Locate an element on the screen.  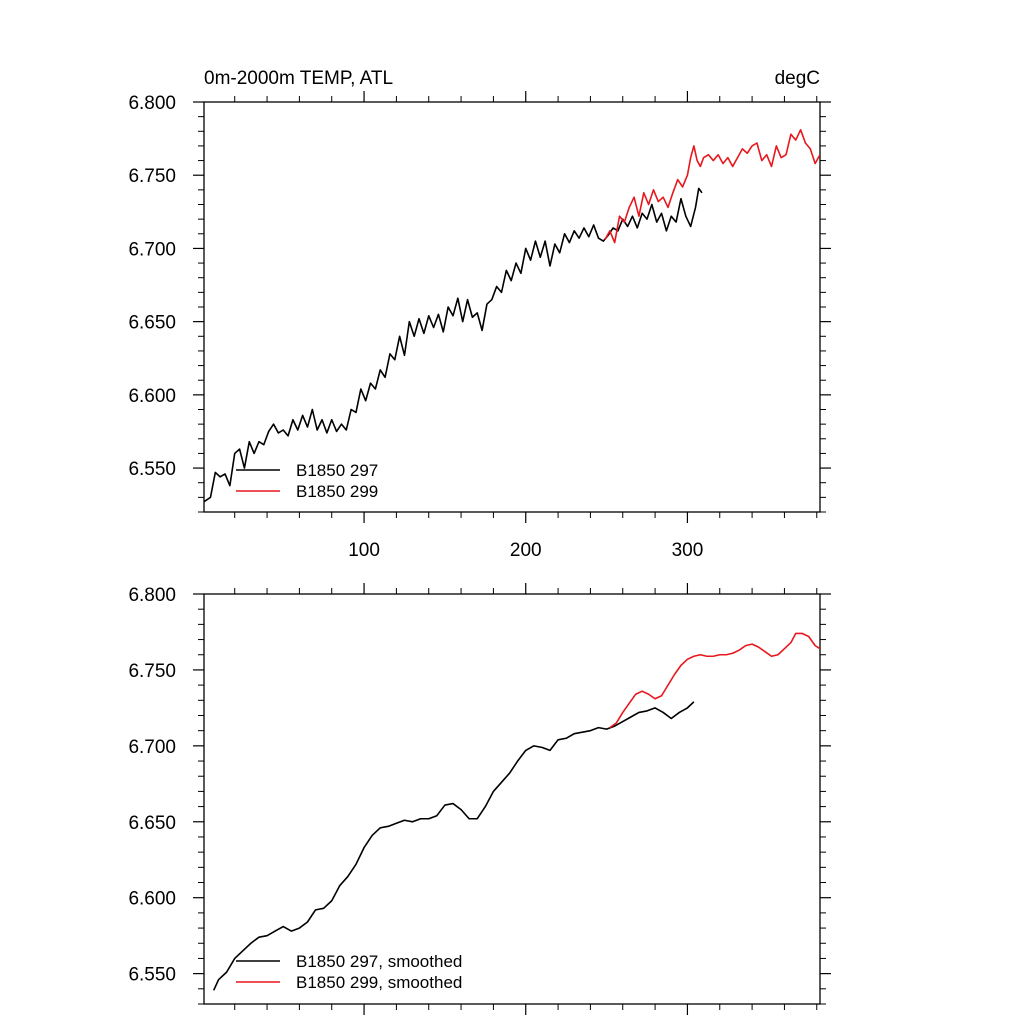
chart-title-units: degC is located at coordinates (797, 78).